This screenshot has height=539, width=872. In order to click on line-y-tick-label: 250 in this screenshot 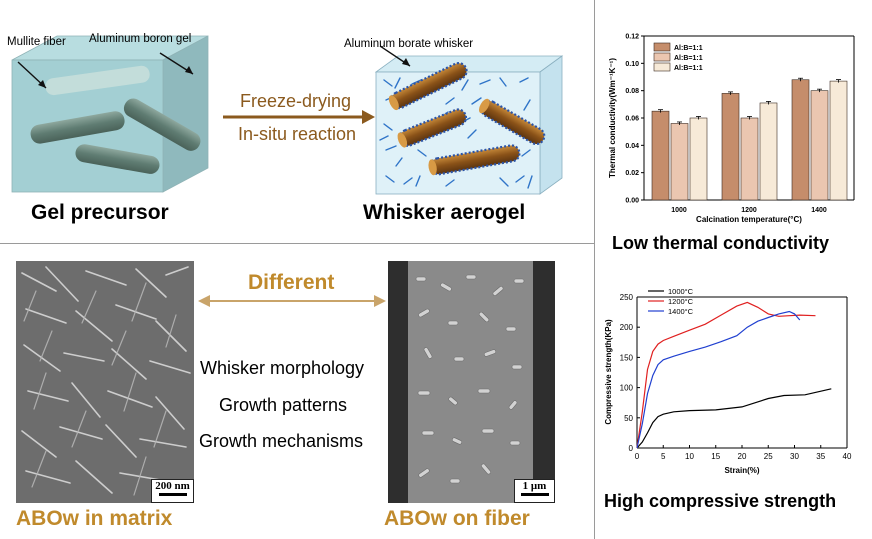, I will do `click(627, 297)`.